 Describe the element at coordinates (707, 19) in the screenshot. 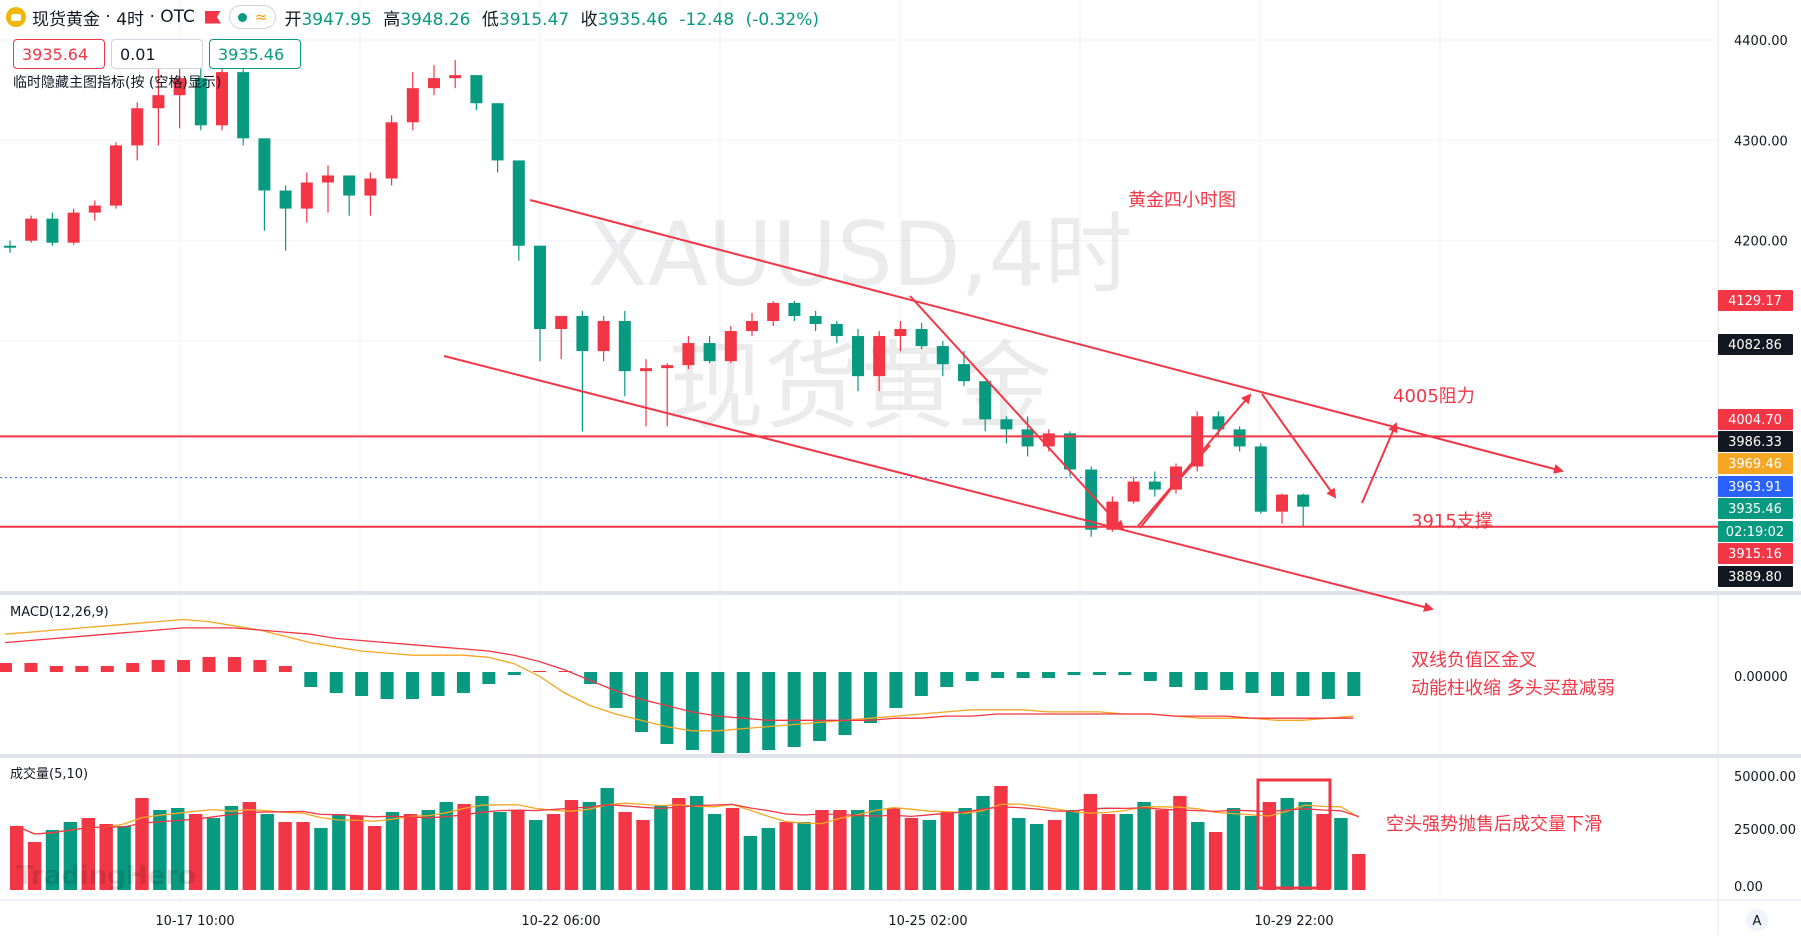

I see `change-value: -12.48` at that location.